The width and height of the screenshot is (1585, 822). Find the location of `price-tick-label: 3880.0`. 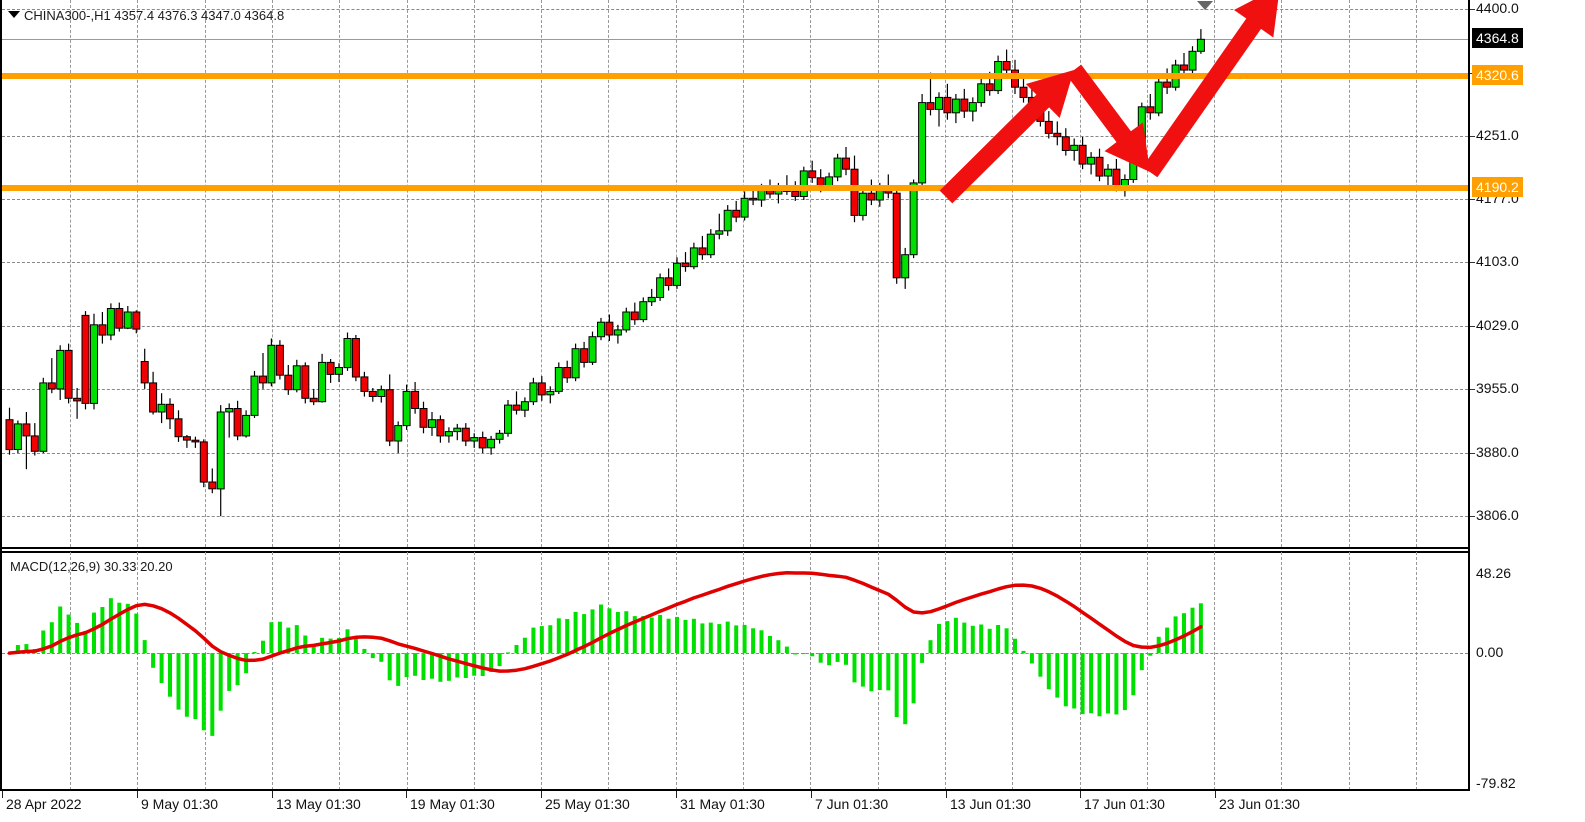

price-tick-label: 3880.0 is located at coordinates (1497, 452).